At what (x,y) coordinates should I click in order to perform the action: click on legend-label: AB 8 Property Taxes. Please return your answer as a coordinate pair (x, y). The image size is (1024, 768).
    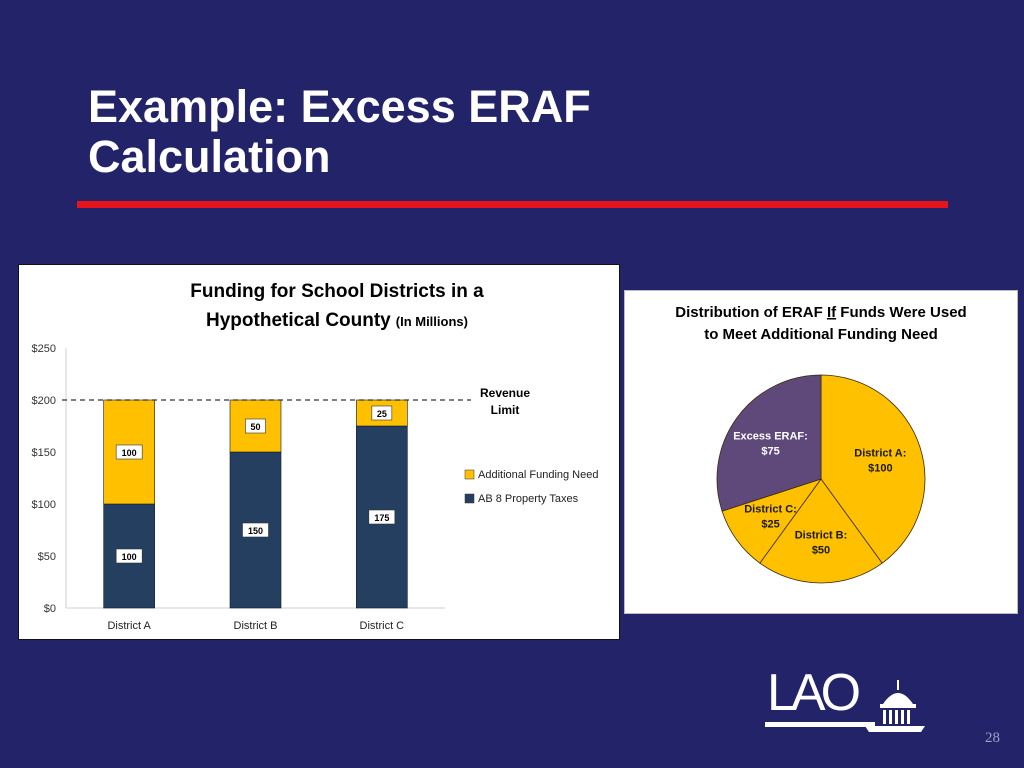
    Looking at the image, I should click on (528, 499).